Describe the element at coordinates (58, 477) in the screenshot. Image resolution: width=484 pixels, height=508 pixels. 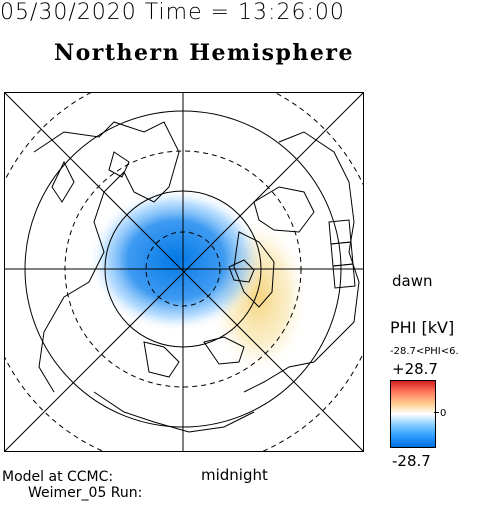
I see `model-label: Model at CCMC:` at that location.